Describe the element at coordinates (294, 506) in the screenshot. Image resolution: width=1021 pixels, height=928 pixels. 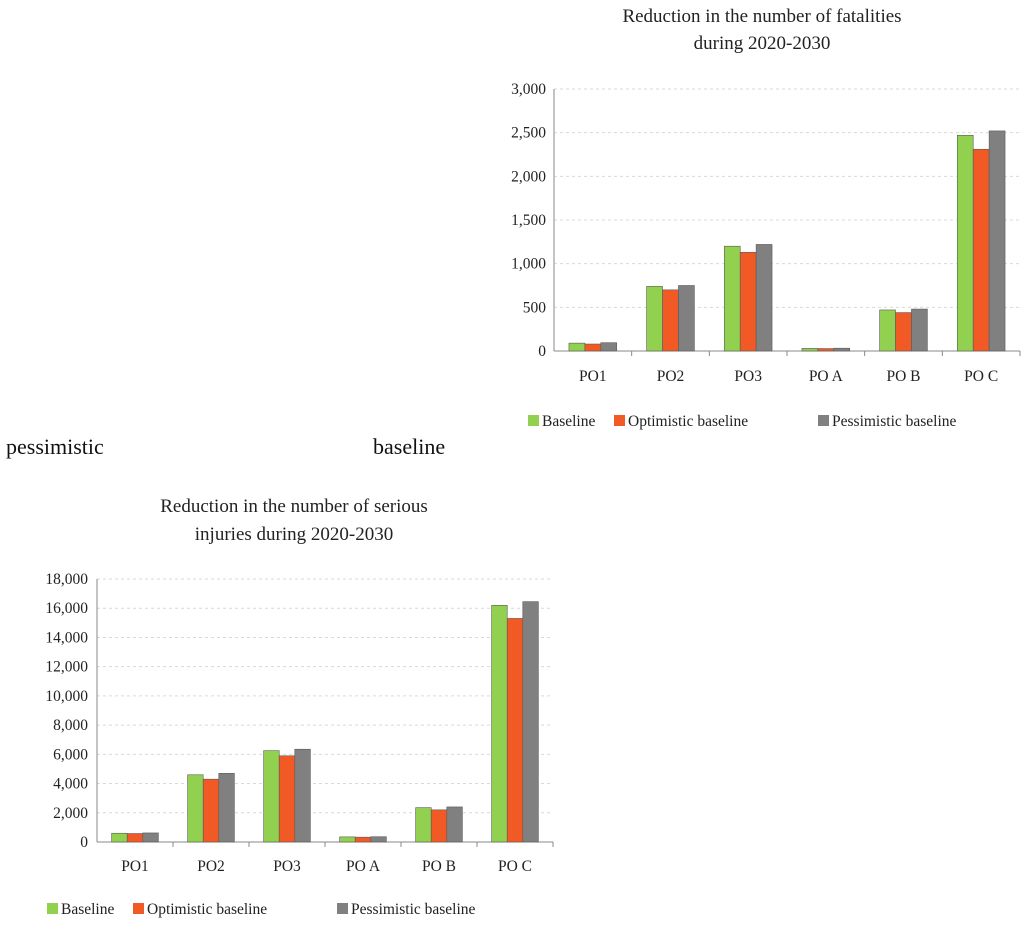
I see `chart-title-line-1: Reduction in the number of serious` at that location.